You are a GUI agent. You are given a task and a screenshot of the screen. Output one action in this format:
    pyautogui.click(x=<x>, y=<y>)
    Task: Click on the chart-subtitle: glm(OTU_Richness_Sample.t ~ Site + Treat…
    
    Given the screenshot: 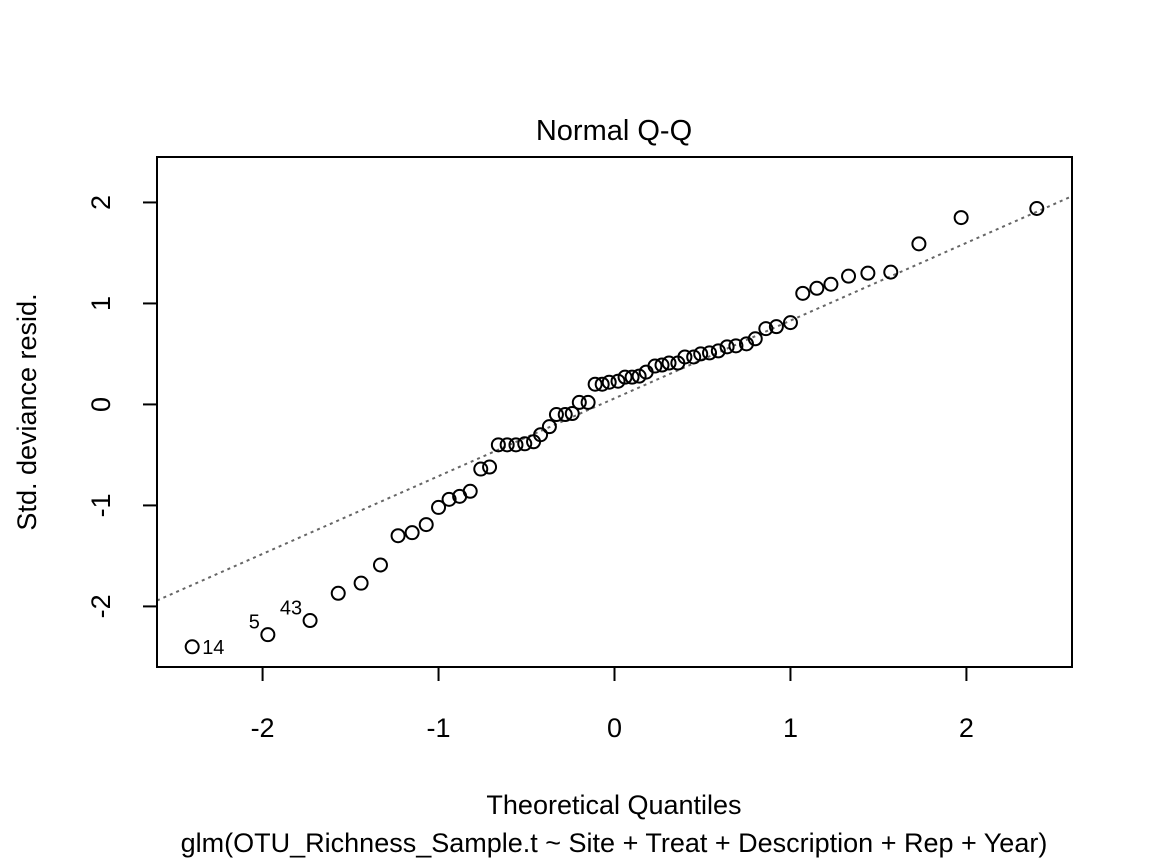 What is the action you would take?
    pyautogui.click(x=614, y=843)
    